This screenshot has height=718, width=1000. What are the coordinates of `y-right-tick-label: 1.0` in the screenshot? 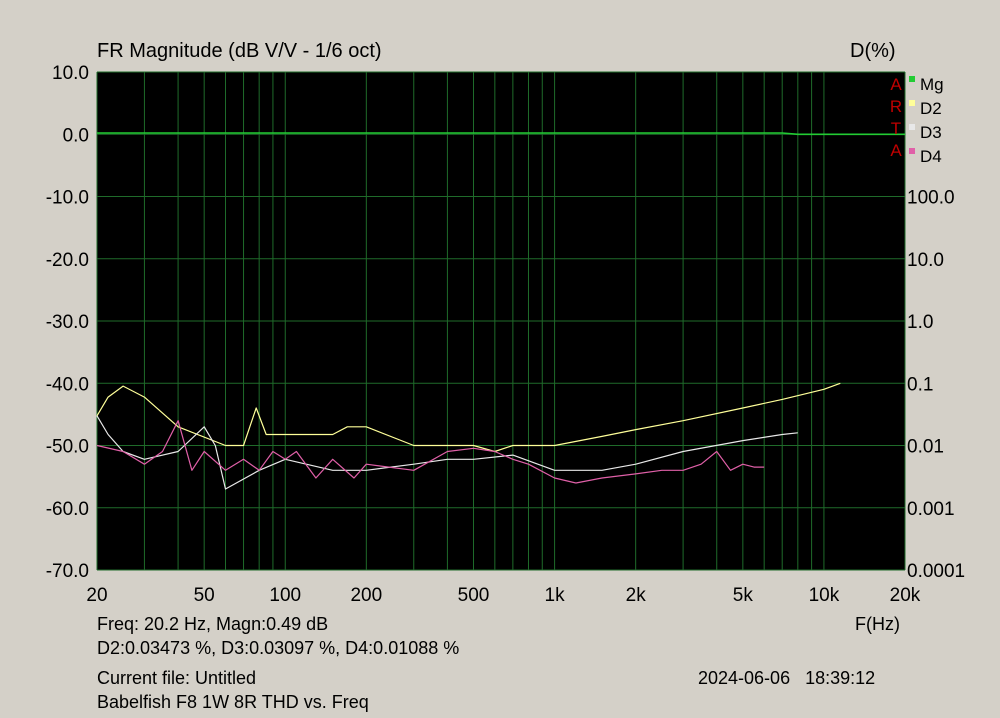 It's located at (920, 322).